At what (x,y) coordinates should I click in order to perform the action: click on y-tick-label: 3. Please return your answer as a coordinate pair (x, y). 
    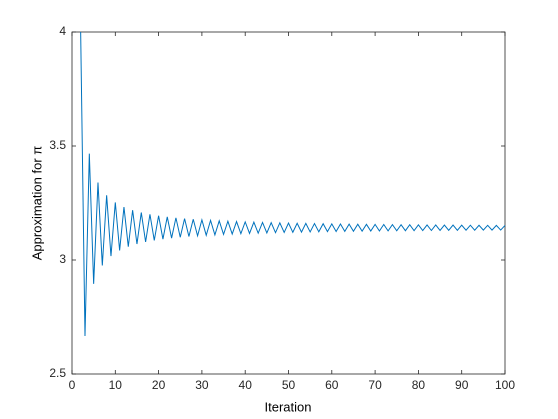
    Looking at the image, I should click on (62, 259).